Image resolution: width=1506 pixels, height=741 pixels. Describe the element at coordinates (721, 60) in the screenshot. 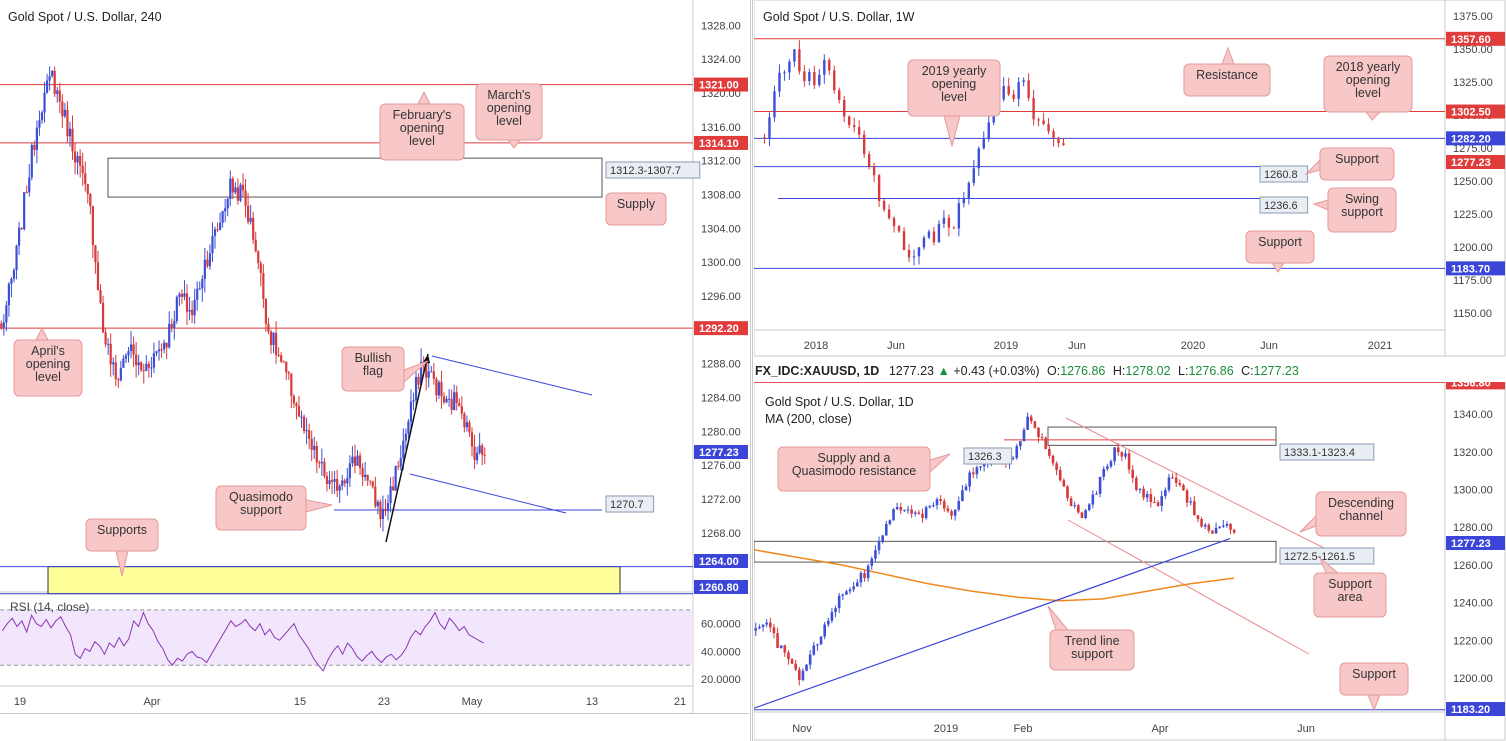

I see `panels.0.chart_data-y-tick: 1324.00` at that location.